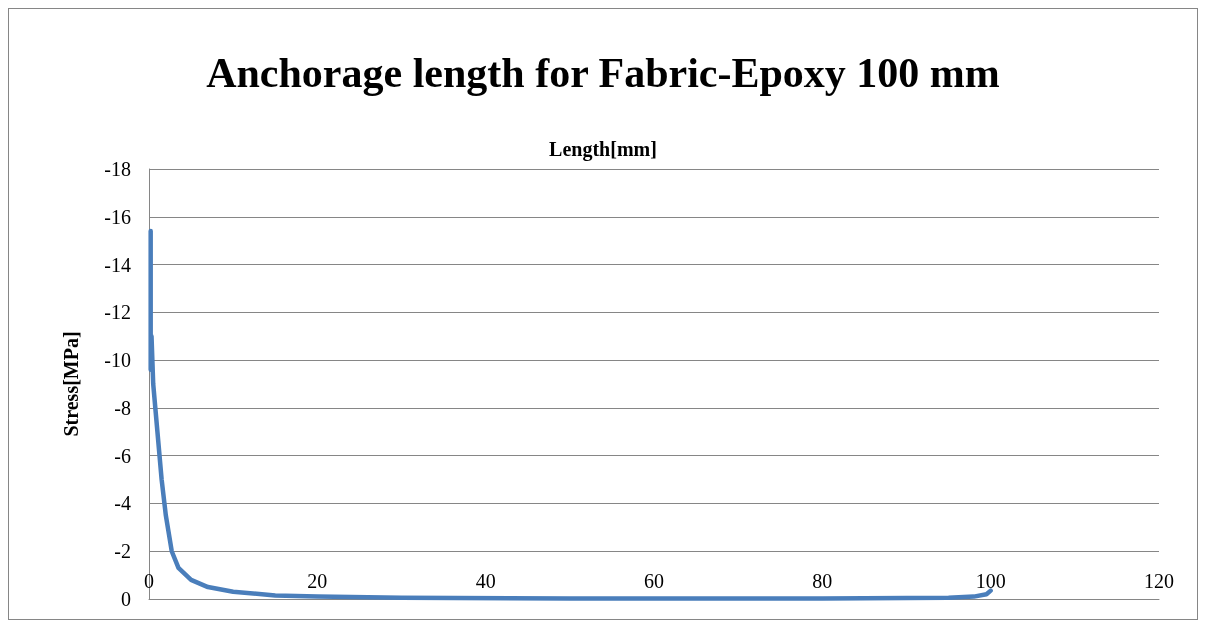 The image size is (1208, 630). I want to click on x-tick-label: 60, so click(654, 581).